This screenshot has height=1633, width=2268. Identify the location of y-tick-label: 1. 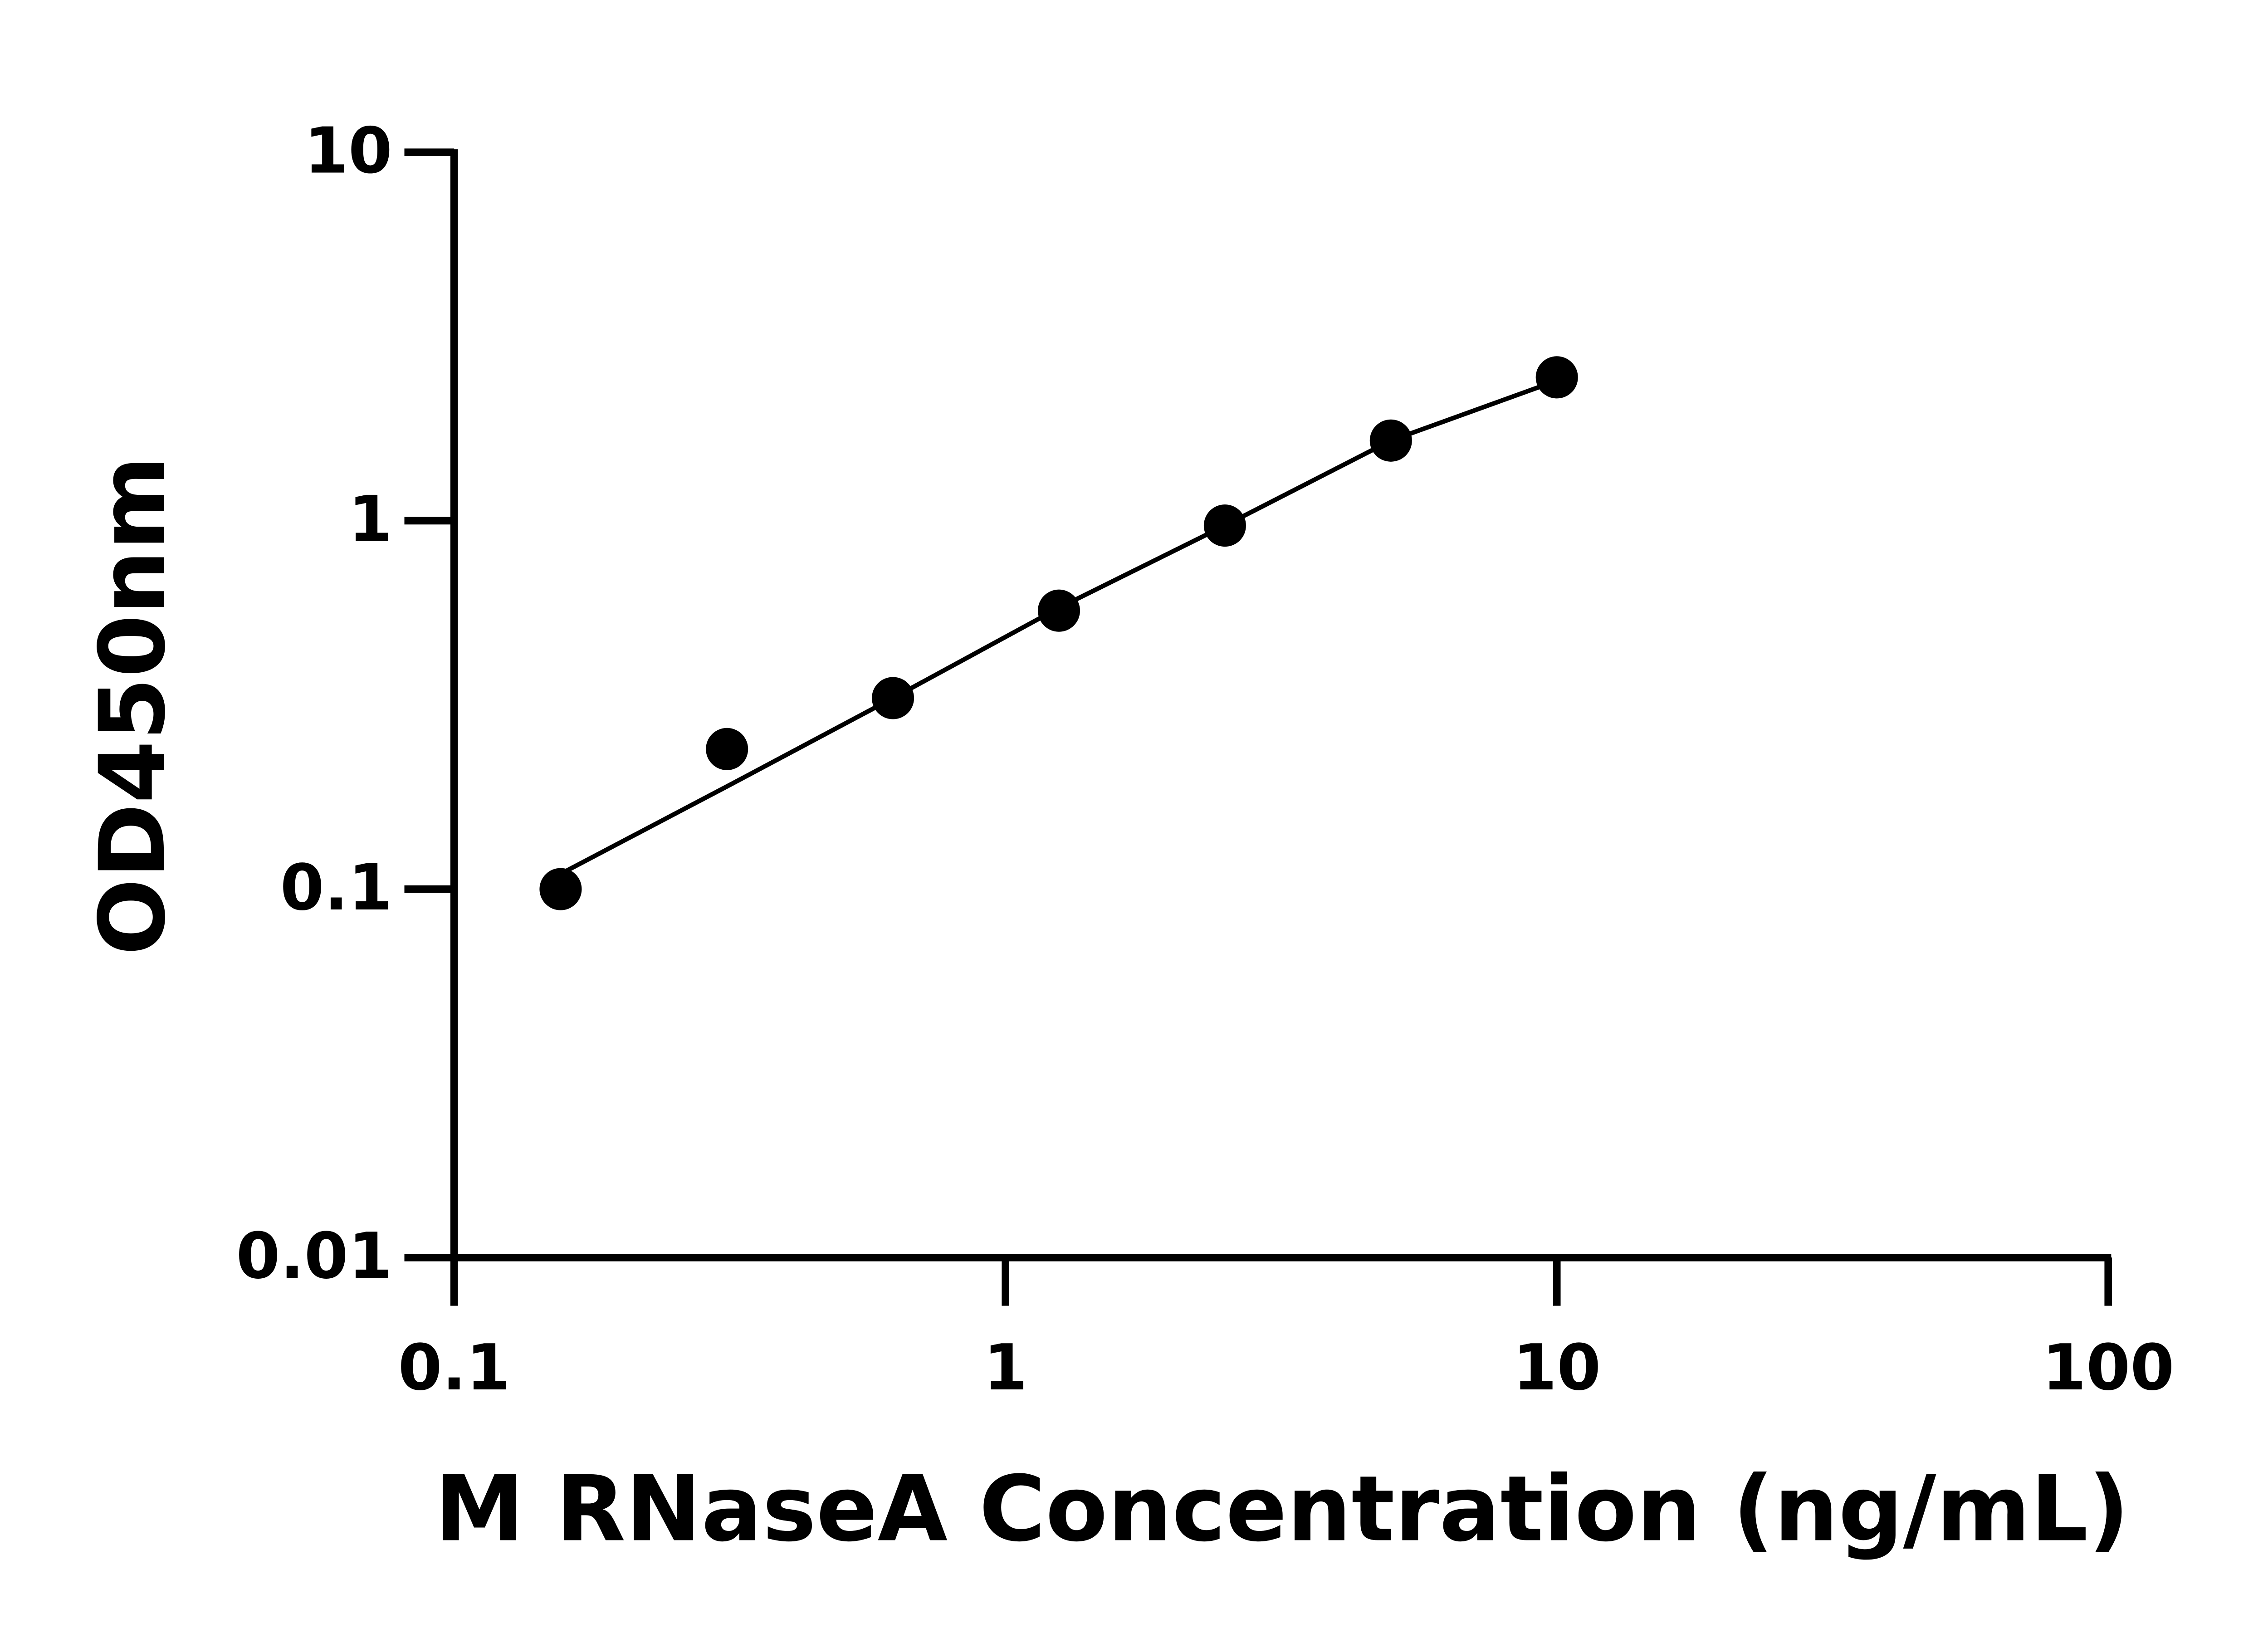
(370, 519).